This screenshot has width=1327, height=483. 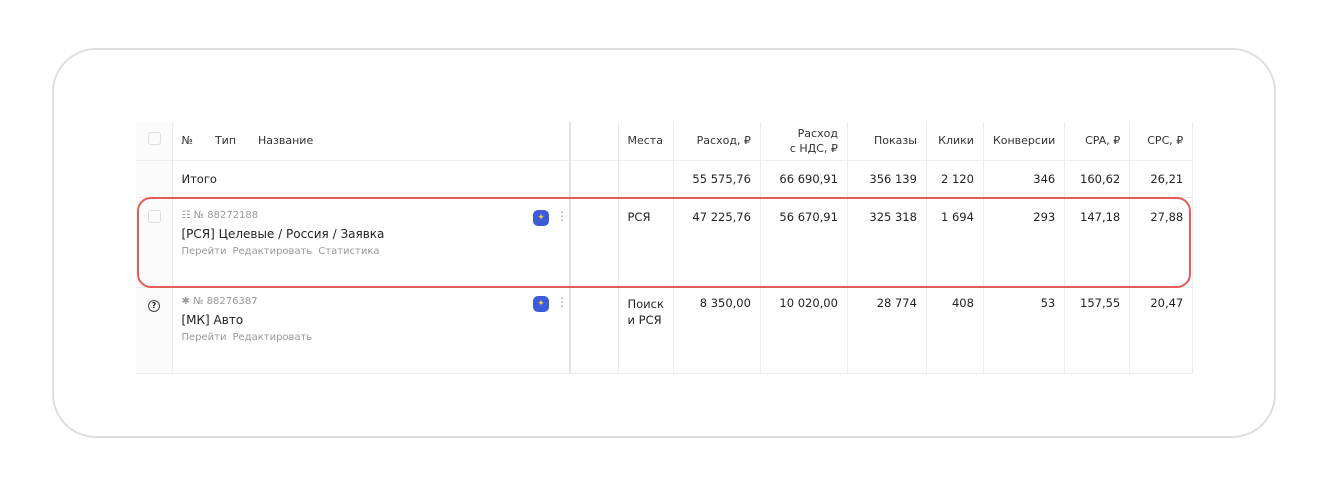 What do you see at coordinates (1024, 242) in the screenshot?
I see `conversions: 293` at bounding box center [1024, 242].